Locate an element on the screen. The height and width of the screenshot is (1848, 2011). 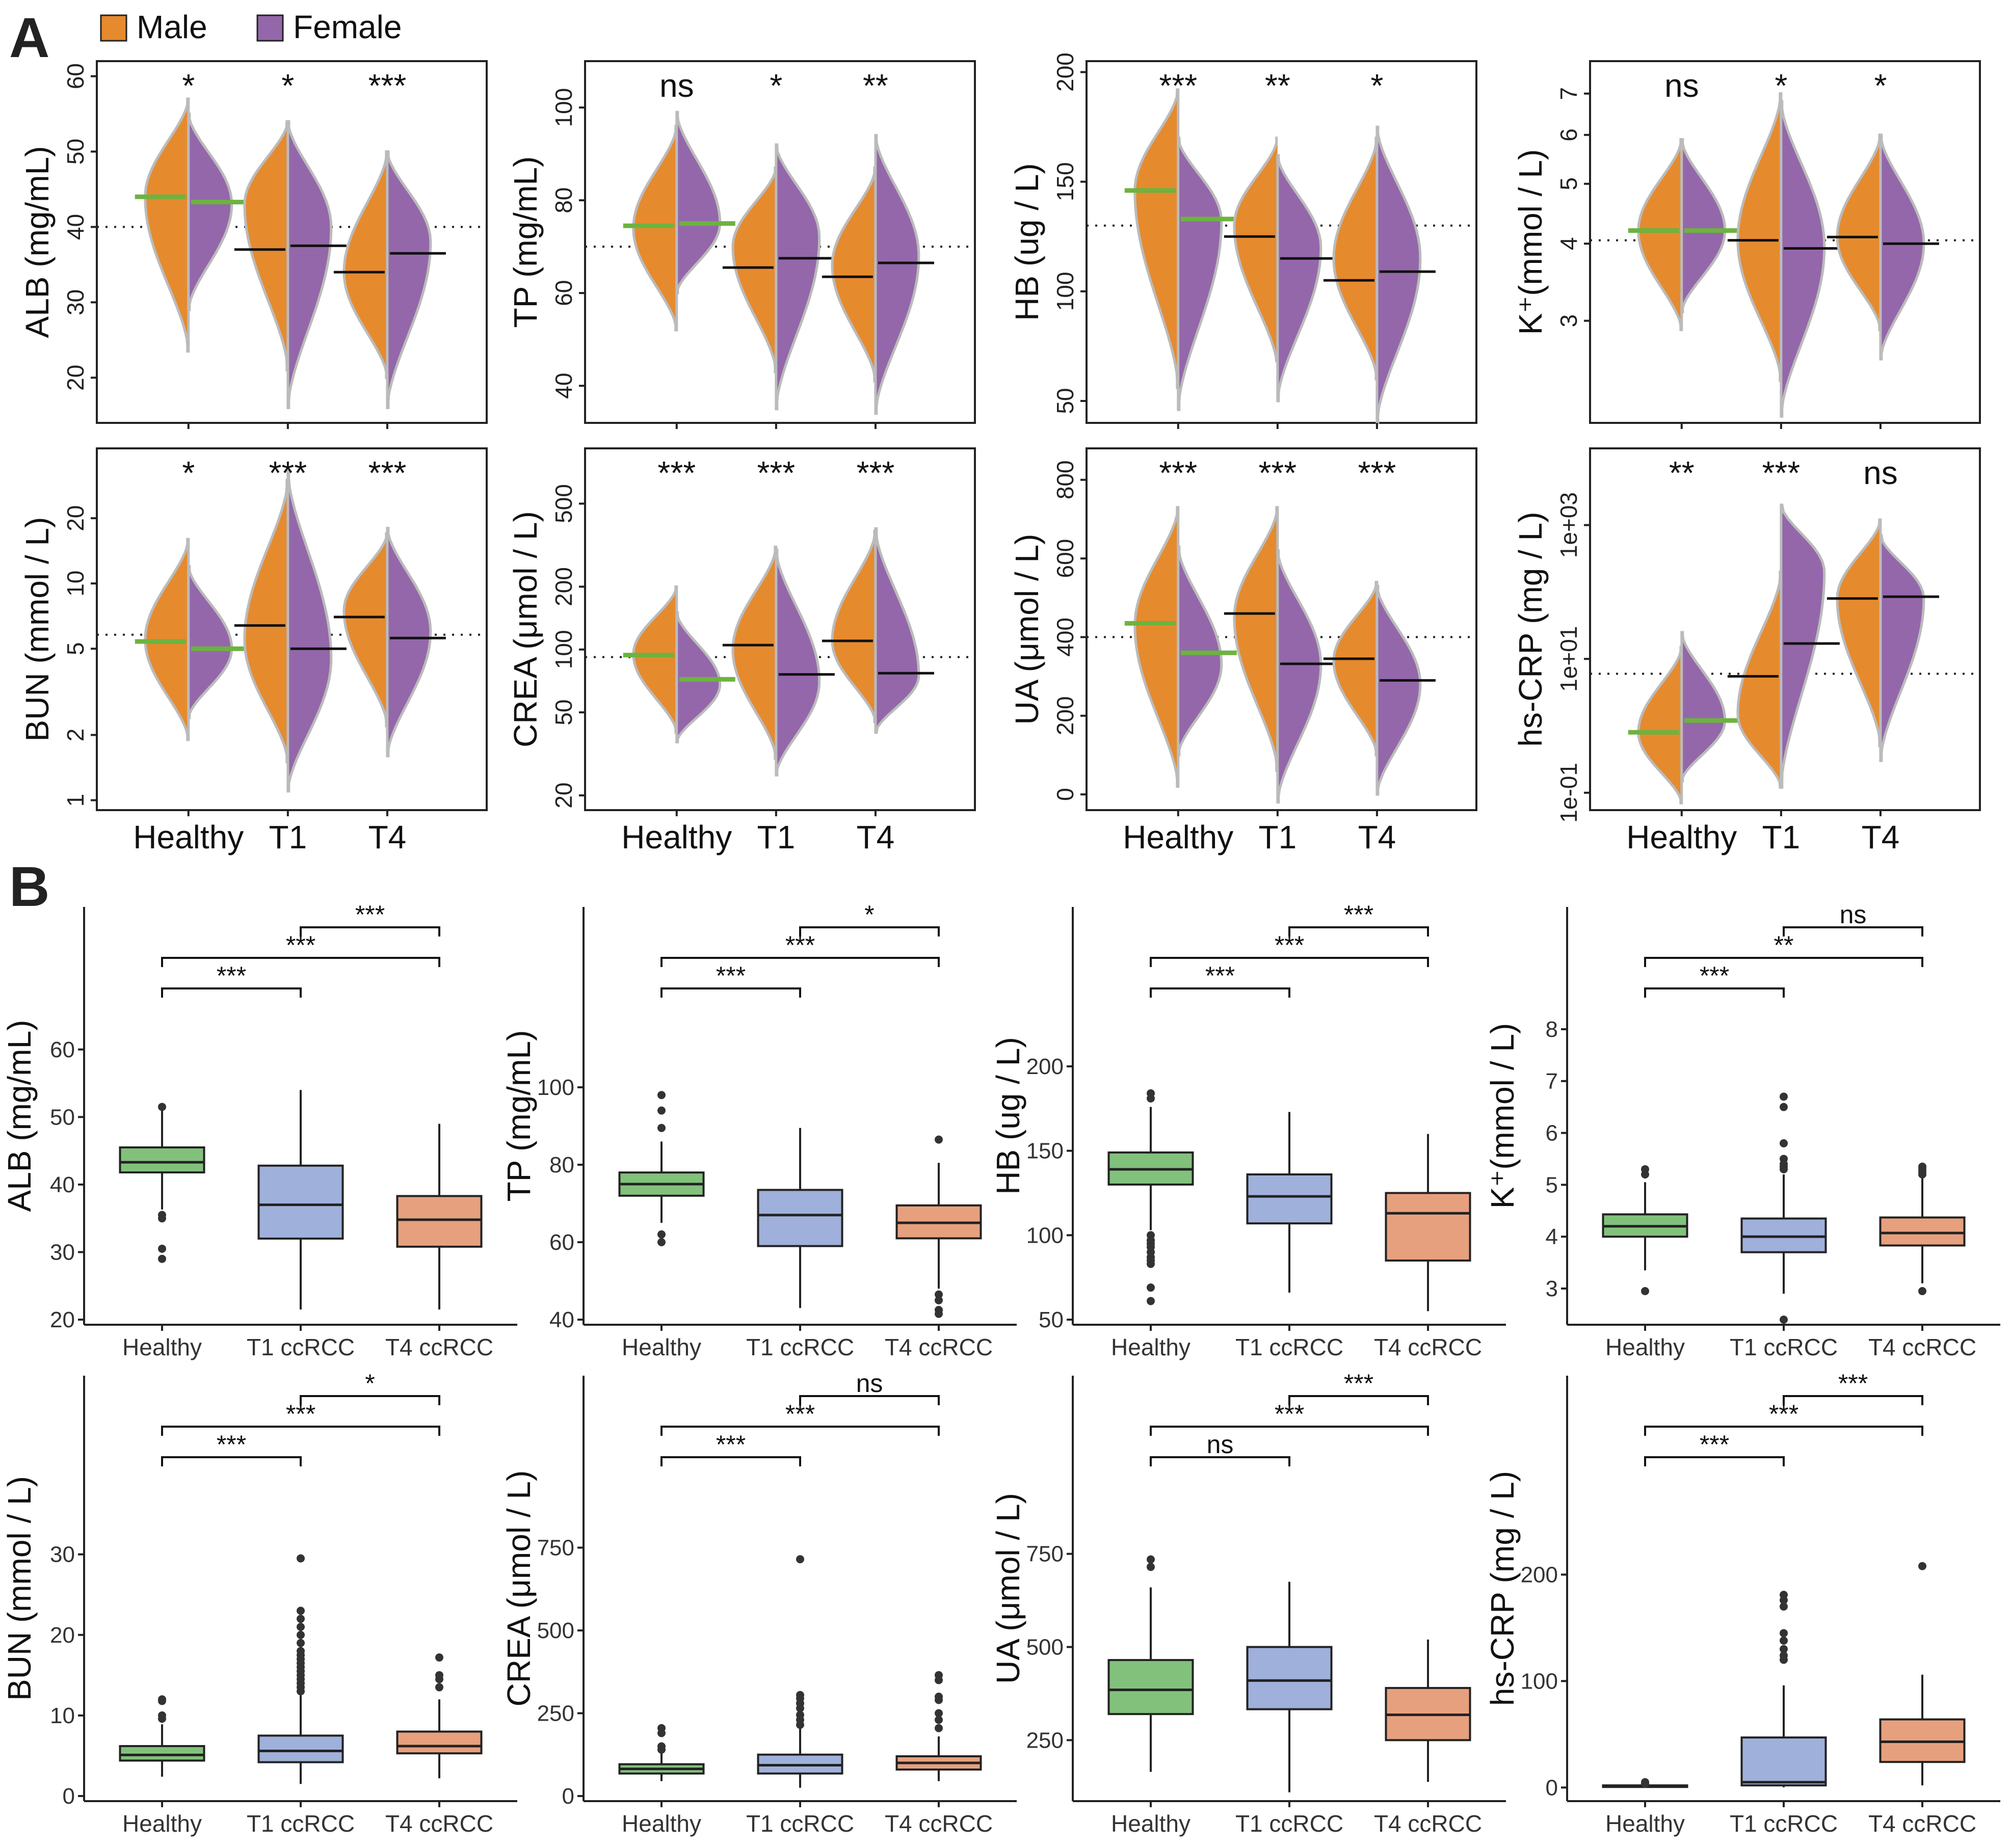
y-tick-label: 2 is located at coordinates (75, 735).